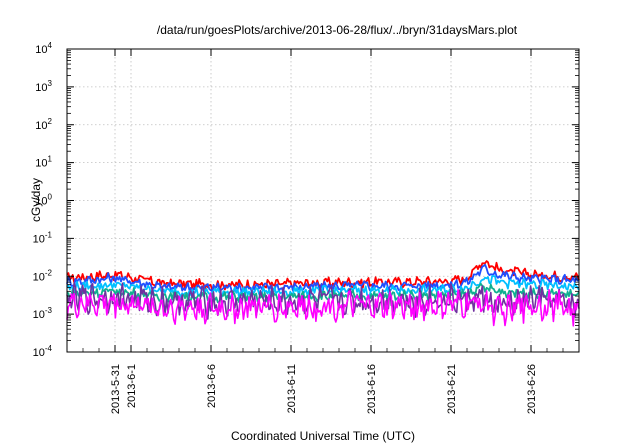  I want to click on y-tick-label: 10³, so click(43, 86).